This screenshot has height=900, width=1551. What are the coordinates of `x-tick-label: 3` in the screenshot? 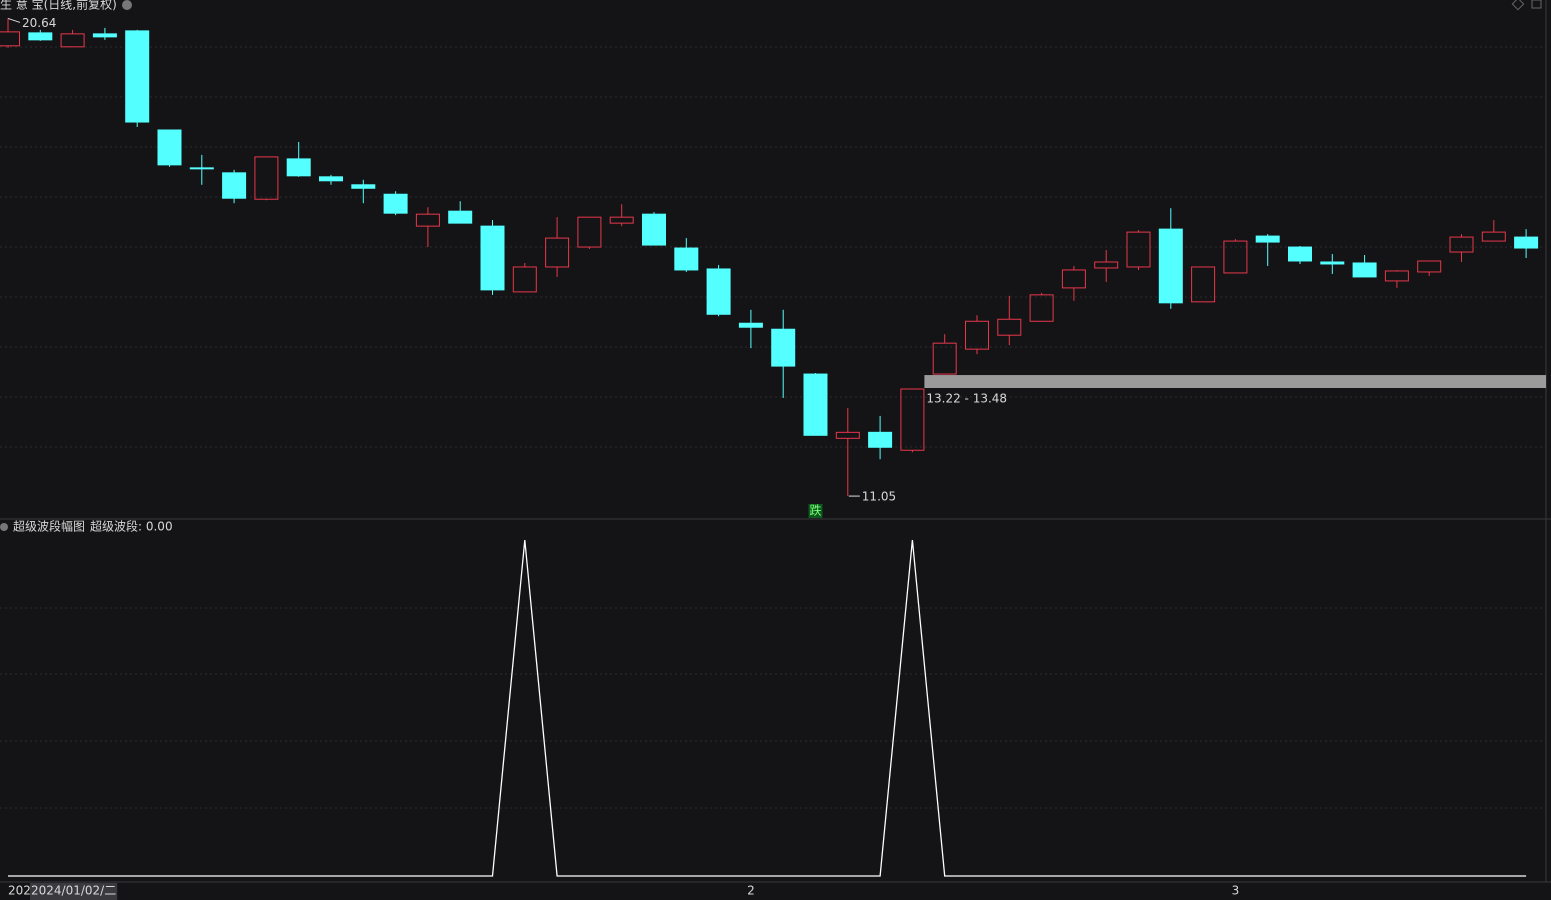 It's located at (1236, 891).